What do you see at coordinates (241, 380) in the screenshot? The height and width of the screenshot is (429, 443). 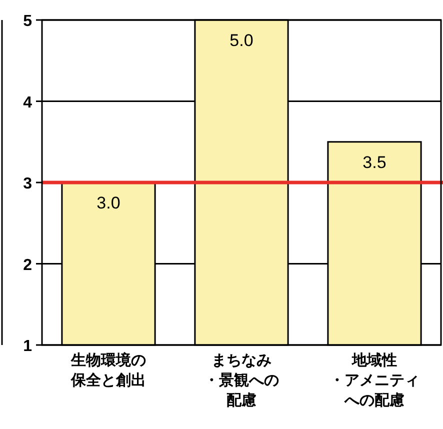 I see `x-tick-label: まちなみ・景観への配慮` at bounding box center [241, 380].